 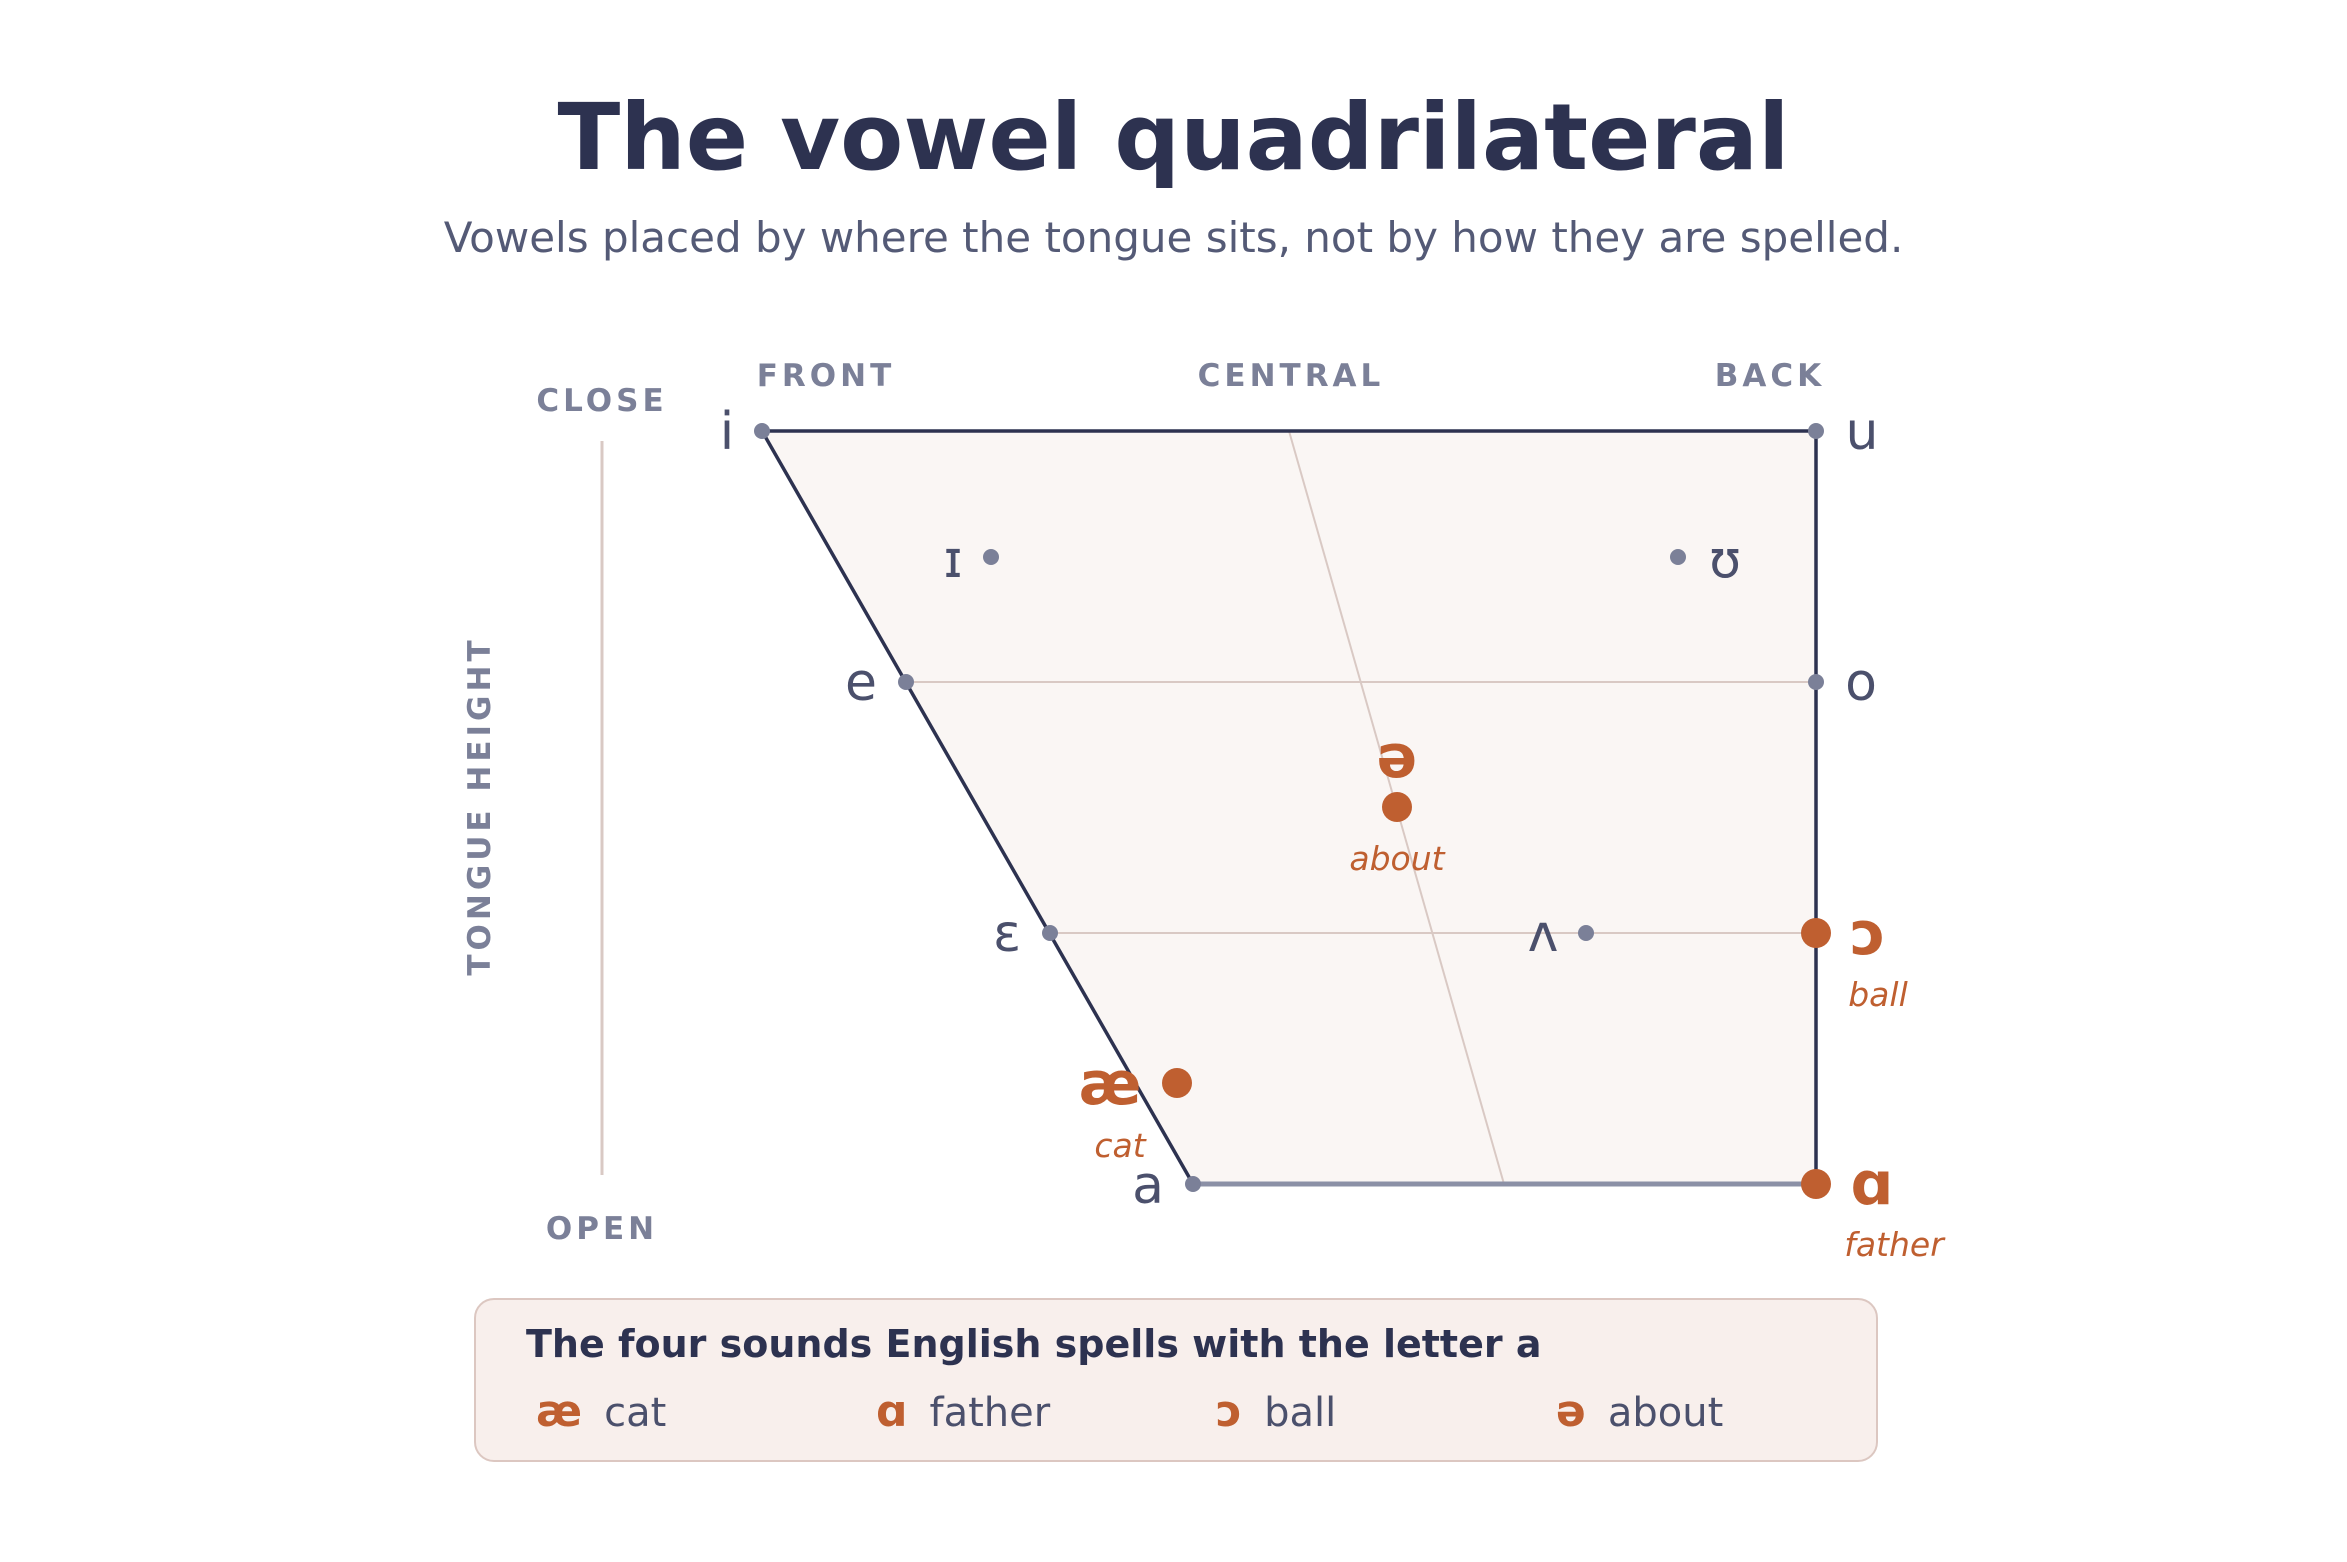 What do you see at coordinates (1173, 137) in the screenshot?
I see `page-title: The vowel quadrilateral` at bounding box center [1173, 137].